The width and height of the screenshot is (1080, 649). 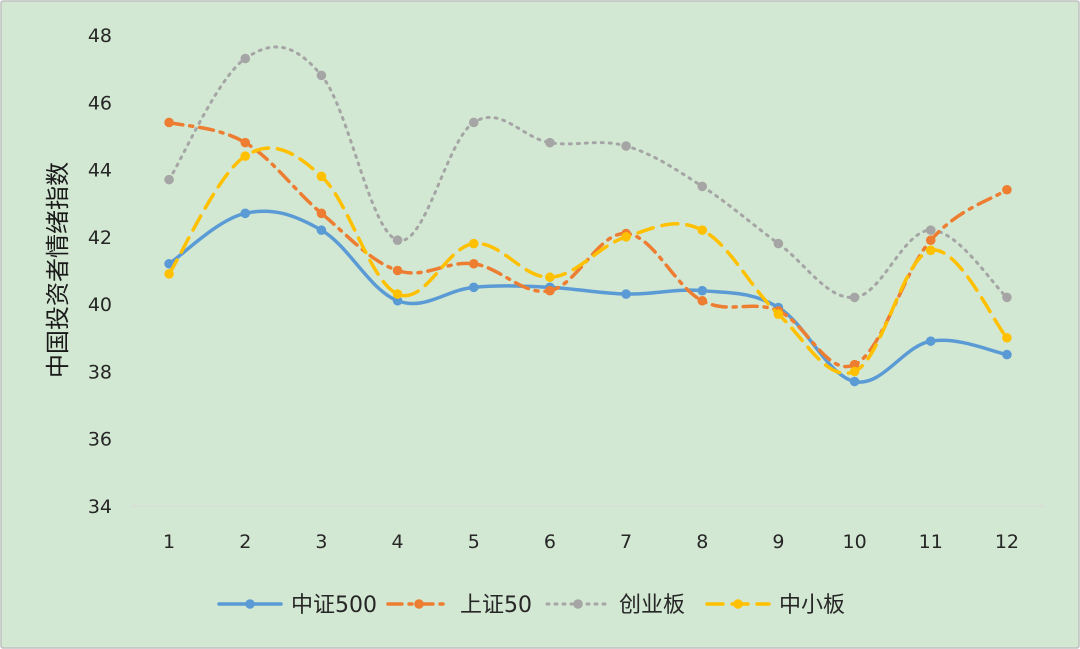 I want to click on legend: 中证500 上证50 创业板 中小板, so click(x=531, y=605).